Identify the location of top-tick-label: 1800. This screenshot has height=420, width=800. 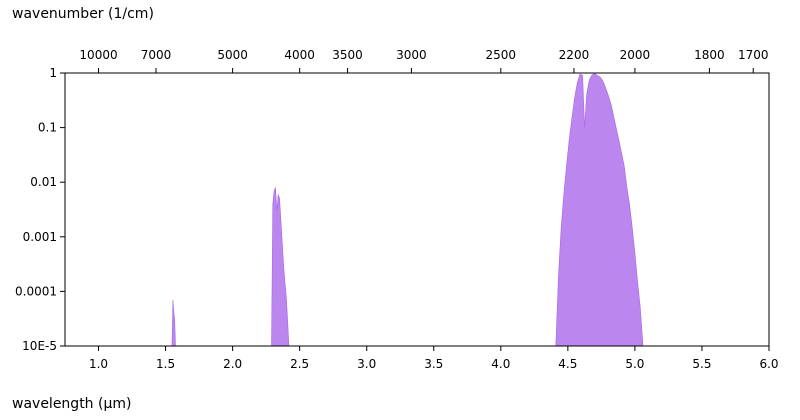
(709, 55).